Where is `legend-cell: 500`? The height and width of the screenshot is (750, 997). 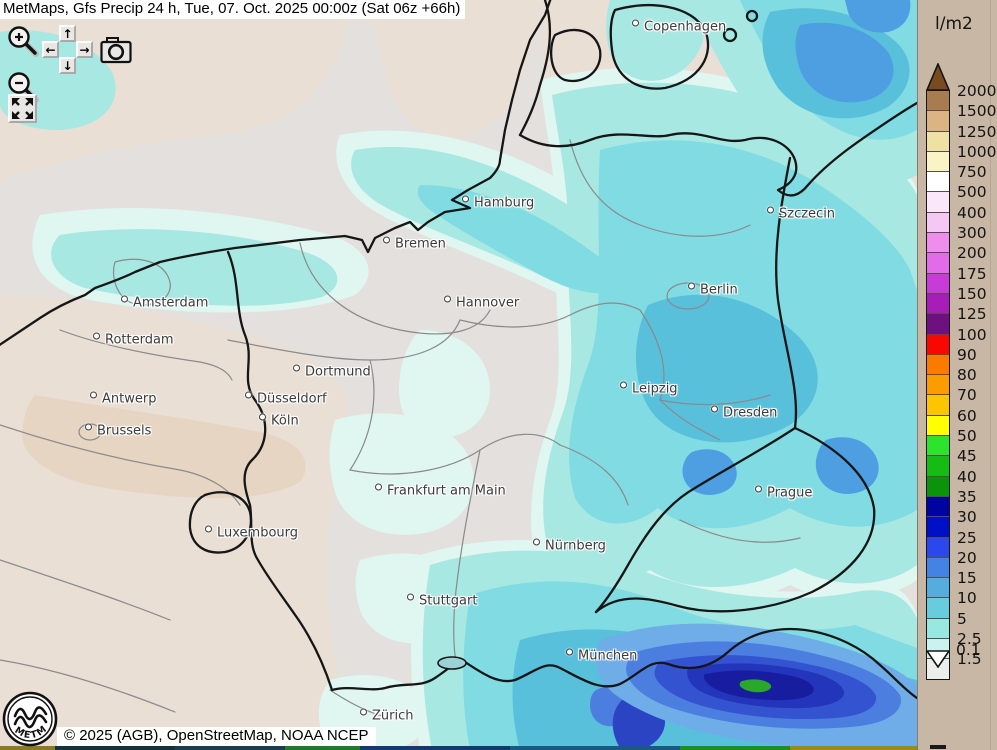
legend-cell: 500 is located at coordinates (957, 198).